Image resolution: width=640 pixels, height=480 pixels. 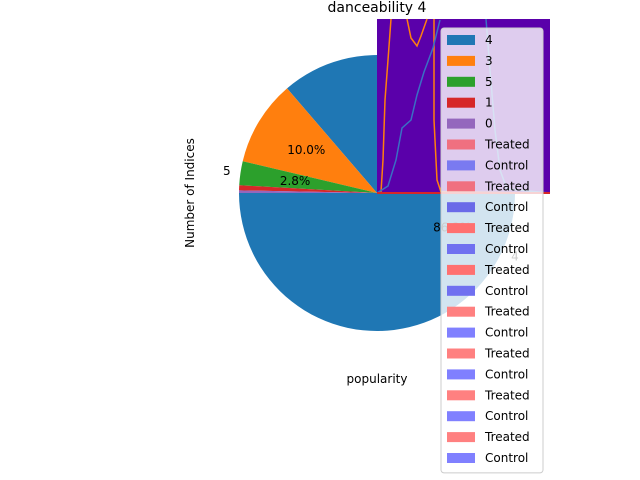 What do you see at coordinates (489, 40) in the screenshot?
I see `legend-label: 4` at bounding box center [489, 40].